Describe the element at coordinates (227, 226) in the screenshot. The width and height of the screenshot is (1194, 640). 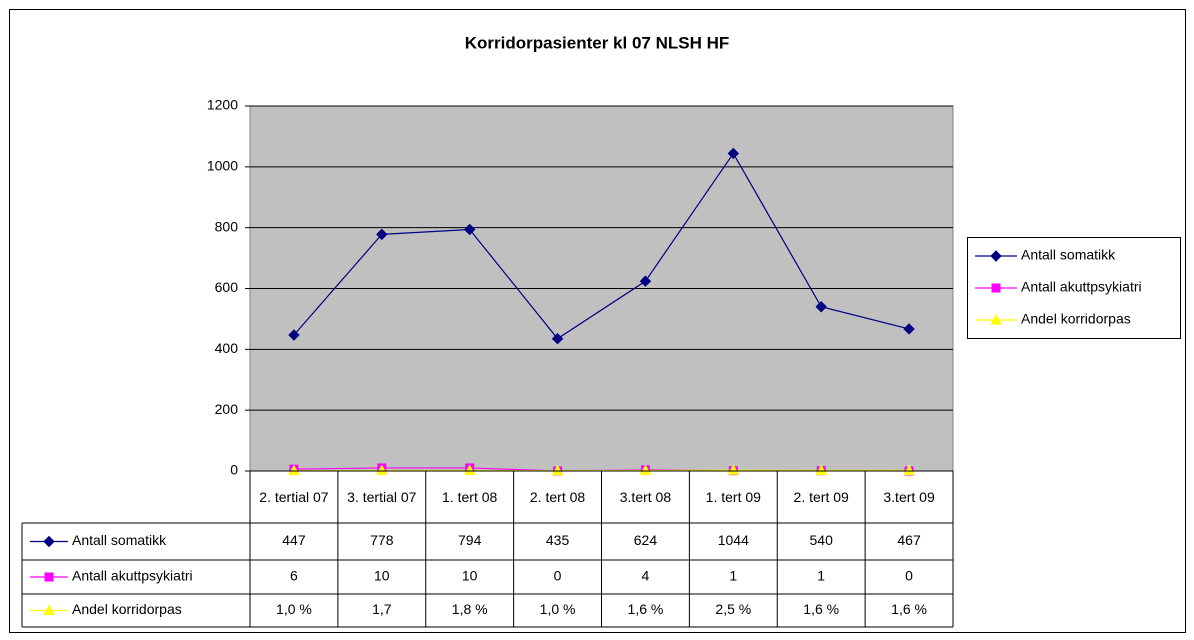
I see `y-tick-label: 800` at that location.